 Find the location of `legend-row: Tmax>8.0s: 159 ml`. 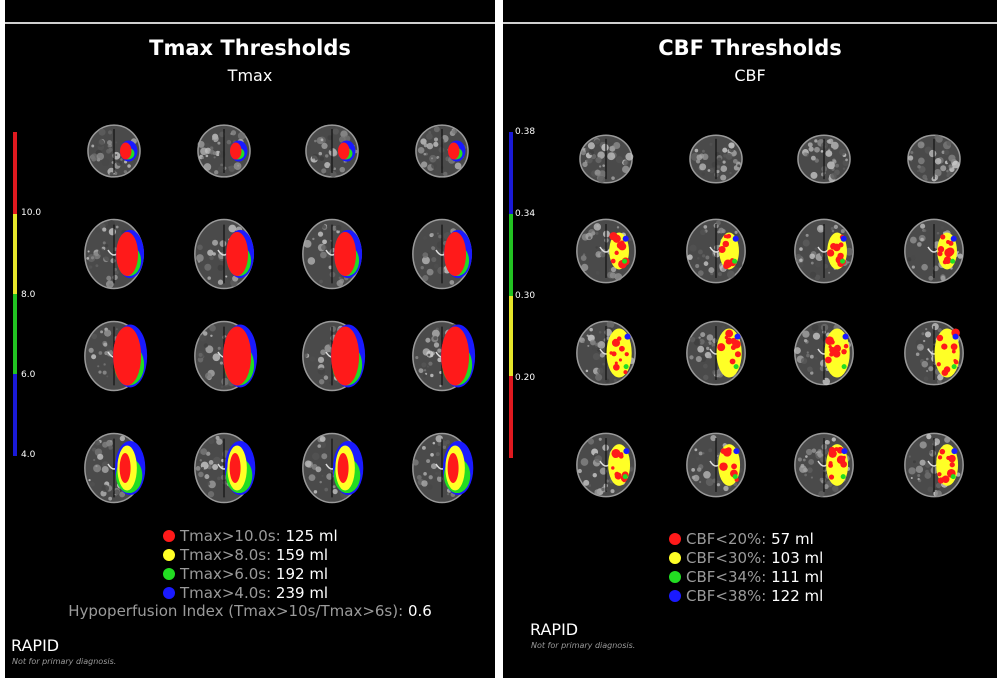

legend-row: Tmax>8.0s: 159 ml is located at coordinates (250, 555).